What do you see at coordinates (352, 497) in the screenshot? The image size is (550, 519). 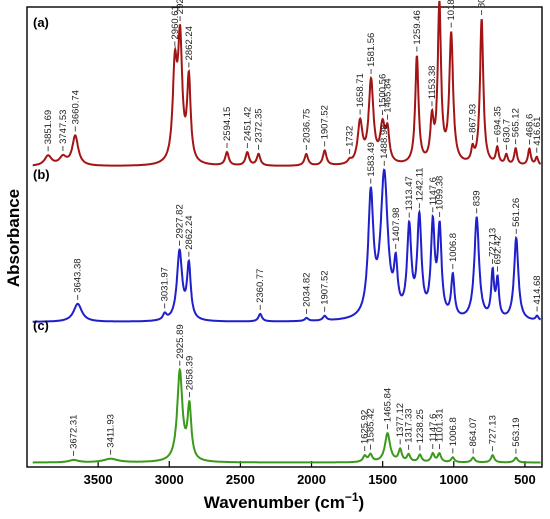 I see `x-axis-label-unit-exponent: −1` at bounding box center [352, 497].